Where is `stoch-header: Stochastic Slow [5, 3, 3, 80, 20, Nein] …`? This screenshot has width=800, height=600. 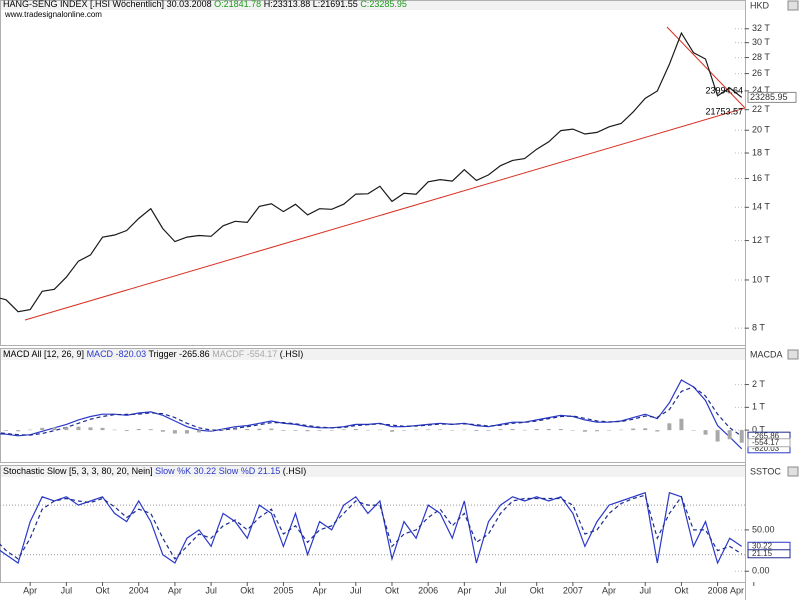
stoch-header: Stochastic Slow [5, 3, 3, 80, 20, Nein] … is located at coordinates (154, 471).